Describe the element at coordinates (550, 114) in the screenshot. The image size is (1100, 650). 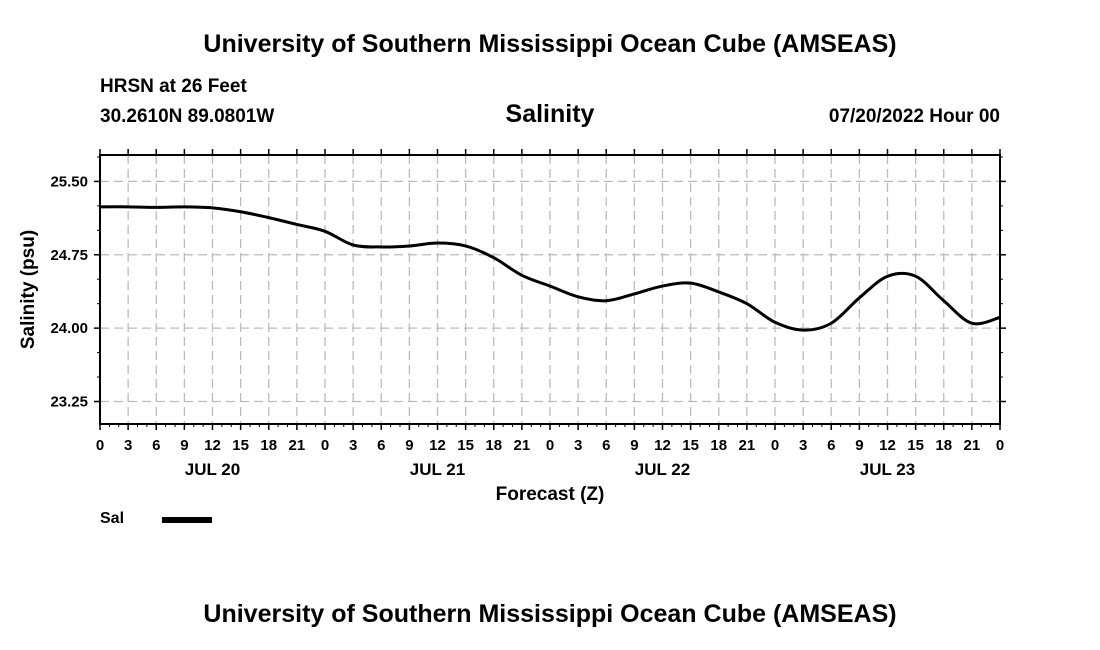
I see `chart-title: Salinity` at that location.